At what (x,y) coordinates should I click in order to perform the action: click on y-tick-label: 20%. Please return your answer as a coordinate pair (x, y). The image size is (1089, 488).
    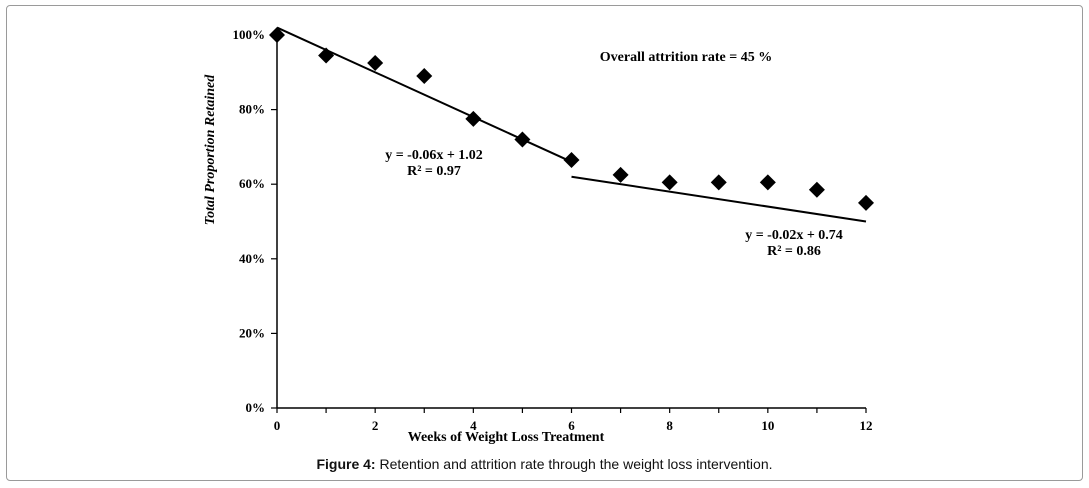
    Looking at the image, I should click on (252, 332).